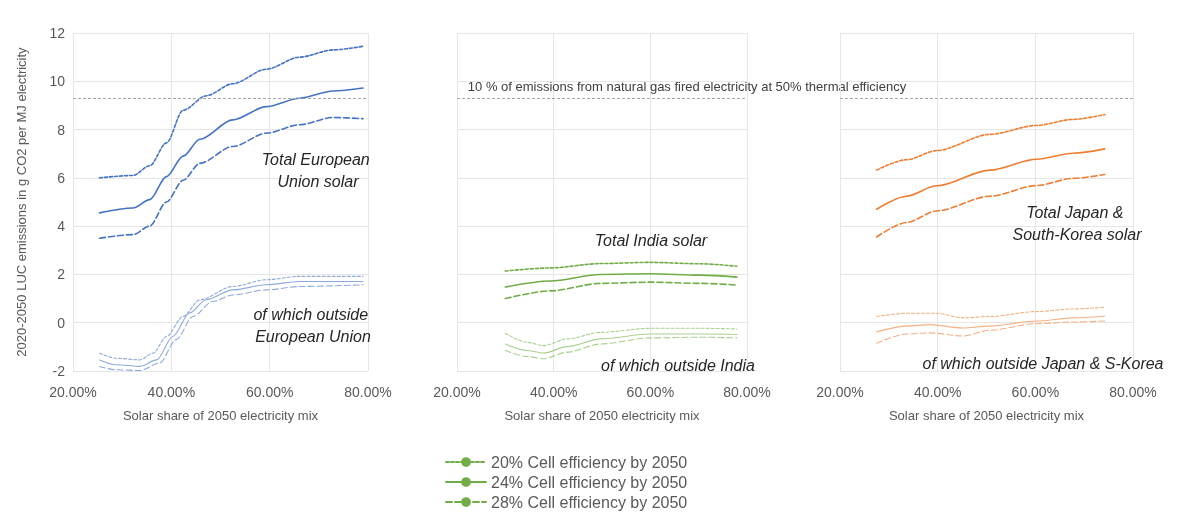 The width and height of the screenshot is (1196, 517). Describe the element at coordinates (1043, 363) in the screenshot. I see `annotation: of which outside Japan & S-Korea` at that location.